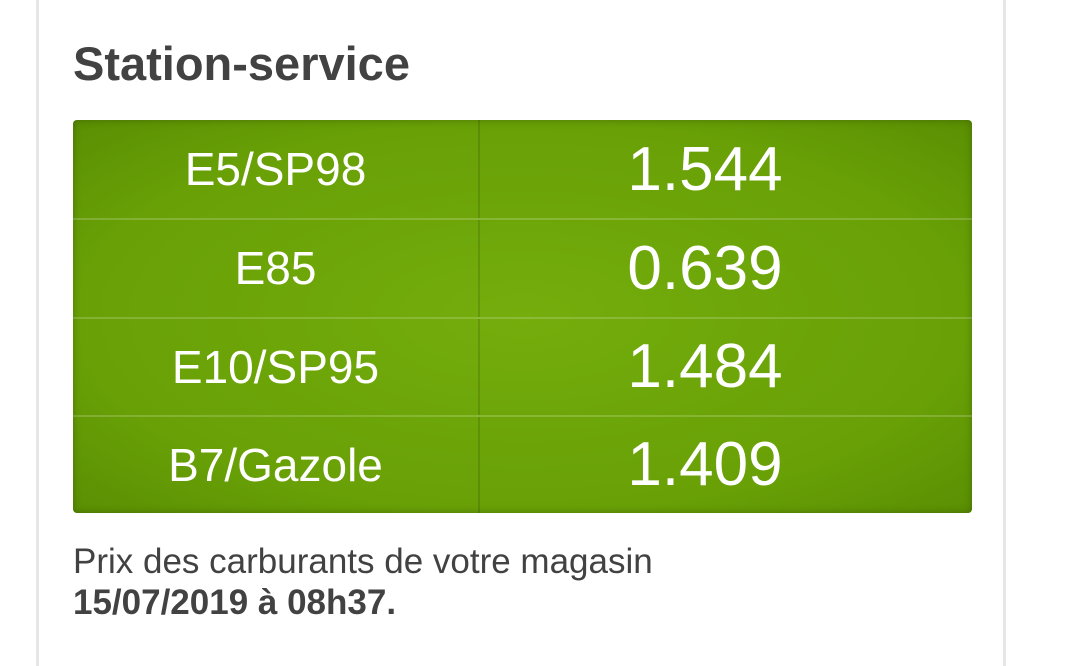  Describe the element at coordinates (235, 602) in the screenshot. I see `footer-date: 15/07/2019 à 08h37.` at that location.